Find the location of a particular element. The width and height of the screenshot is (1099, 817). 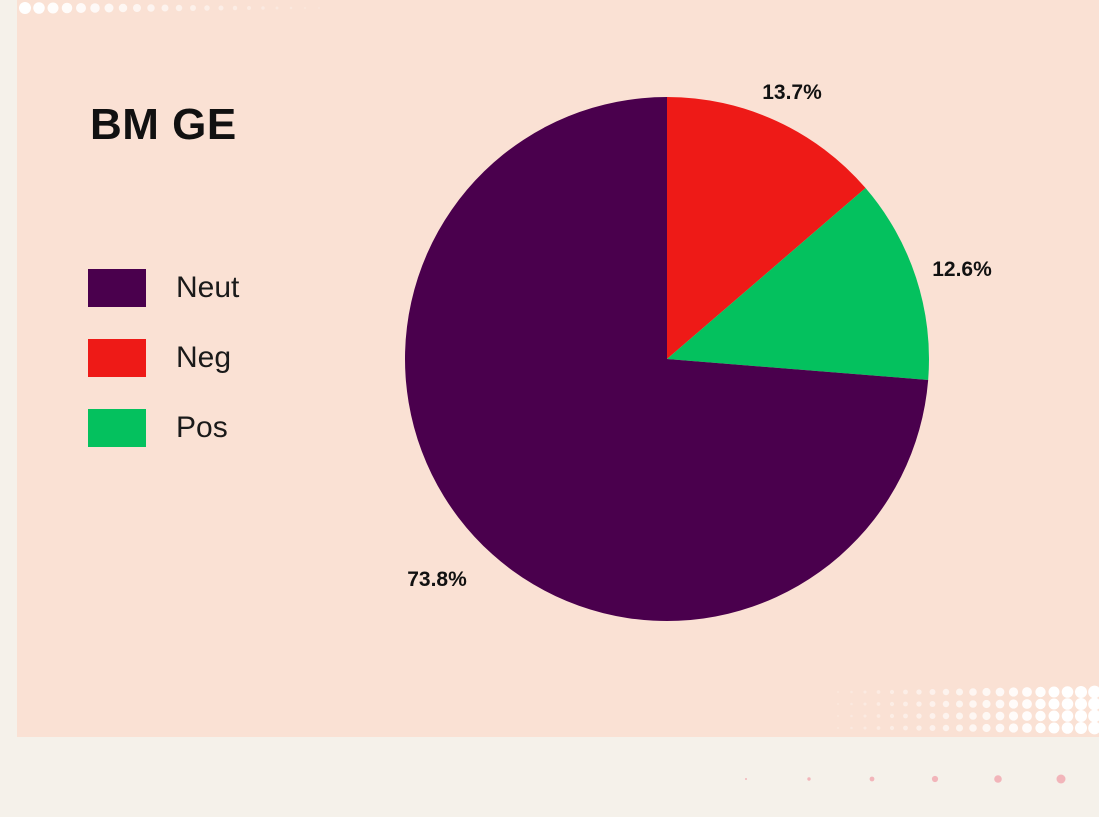

legend-swatch-neut is located at coordinates (117, 288).